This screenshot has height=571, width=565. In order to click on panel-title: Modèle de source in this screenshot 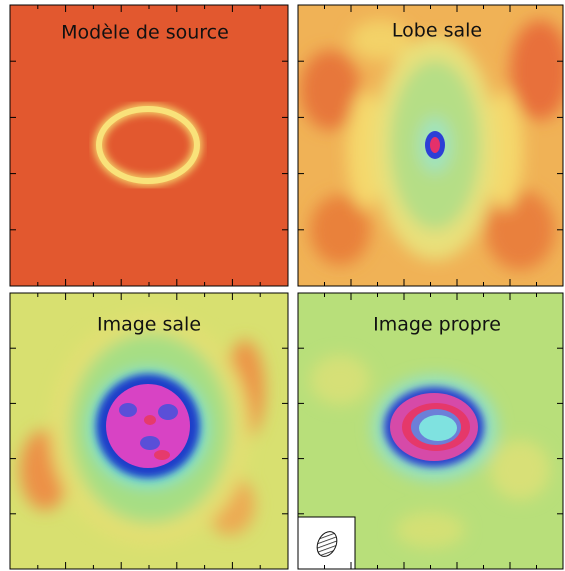, I will do `click(145, 33)`.